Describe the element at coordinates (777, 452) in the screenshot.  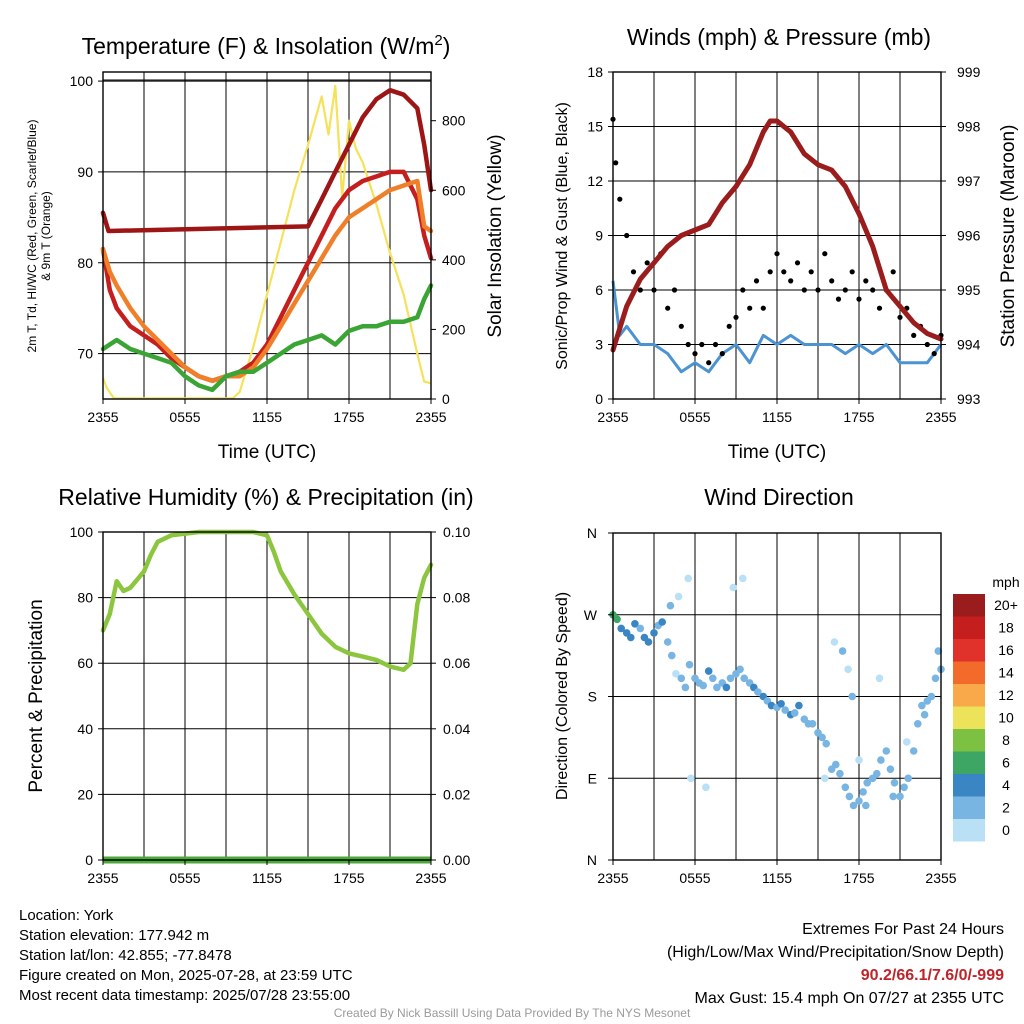
I see `winds-x-label: Time (UTC)` at that location.